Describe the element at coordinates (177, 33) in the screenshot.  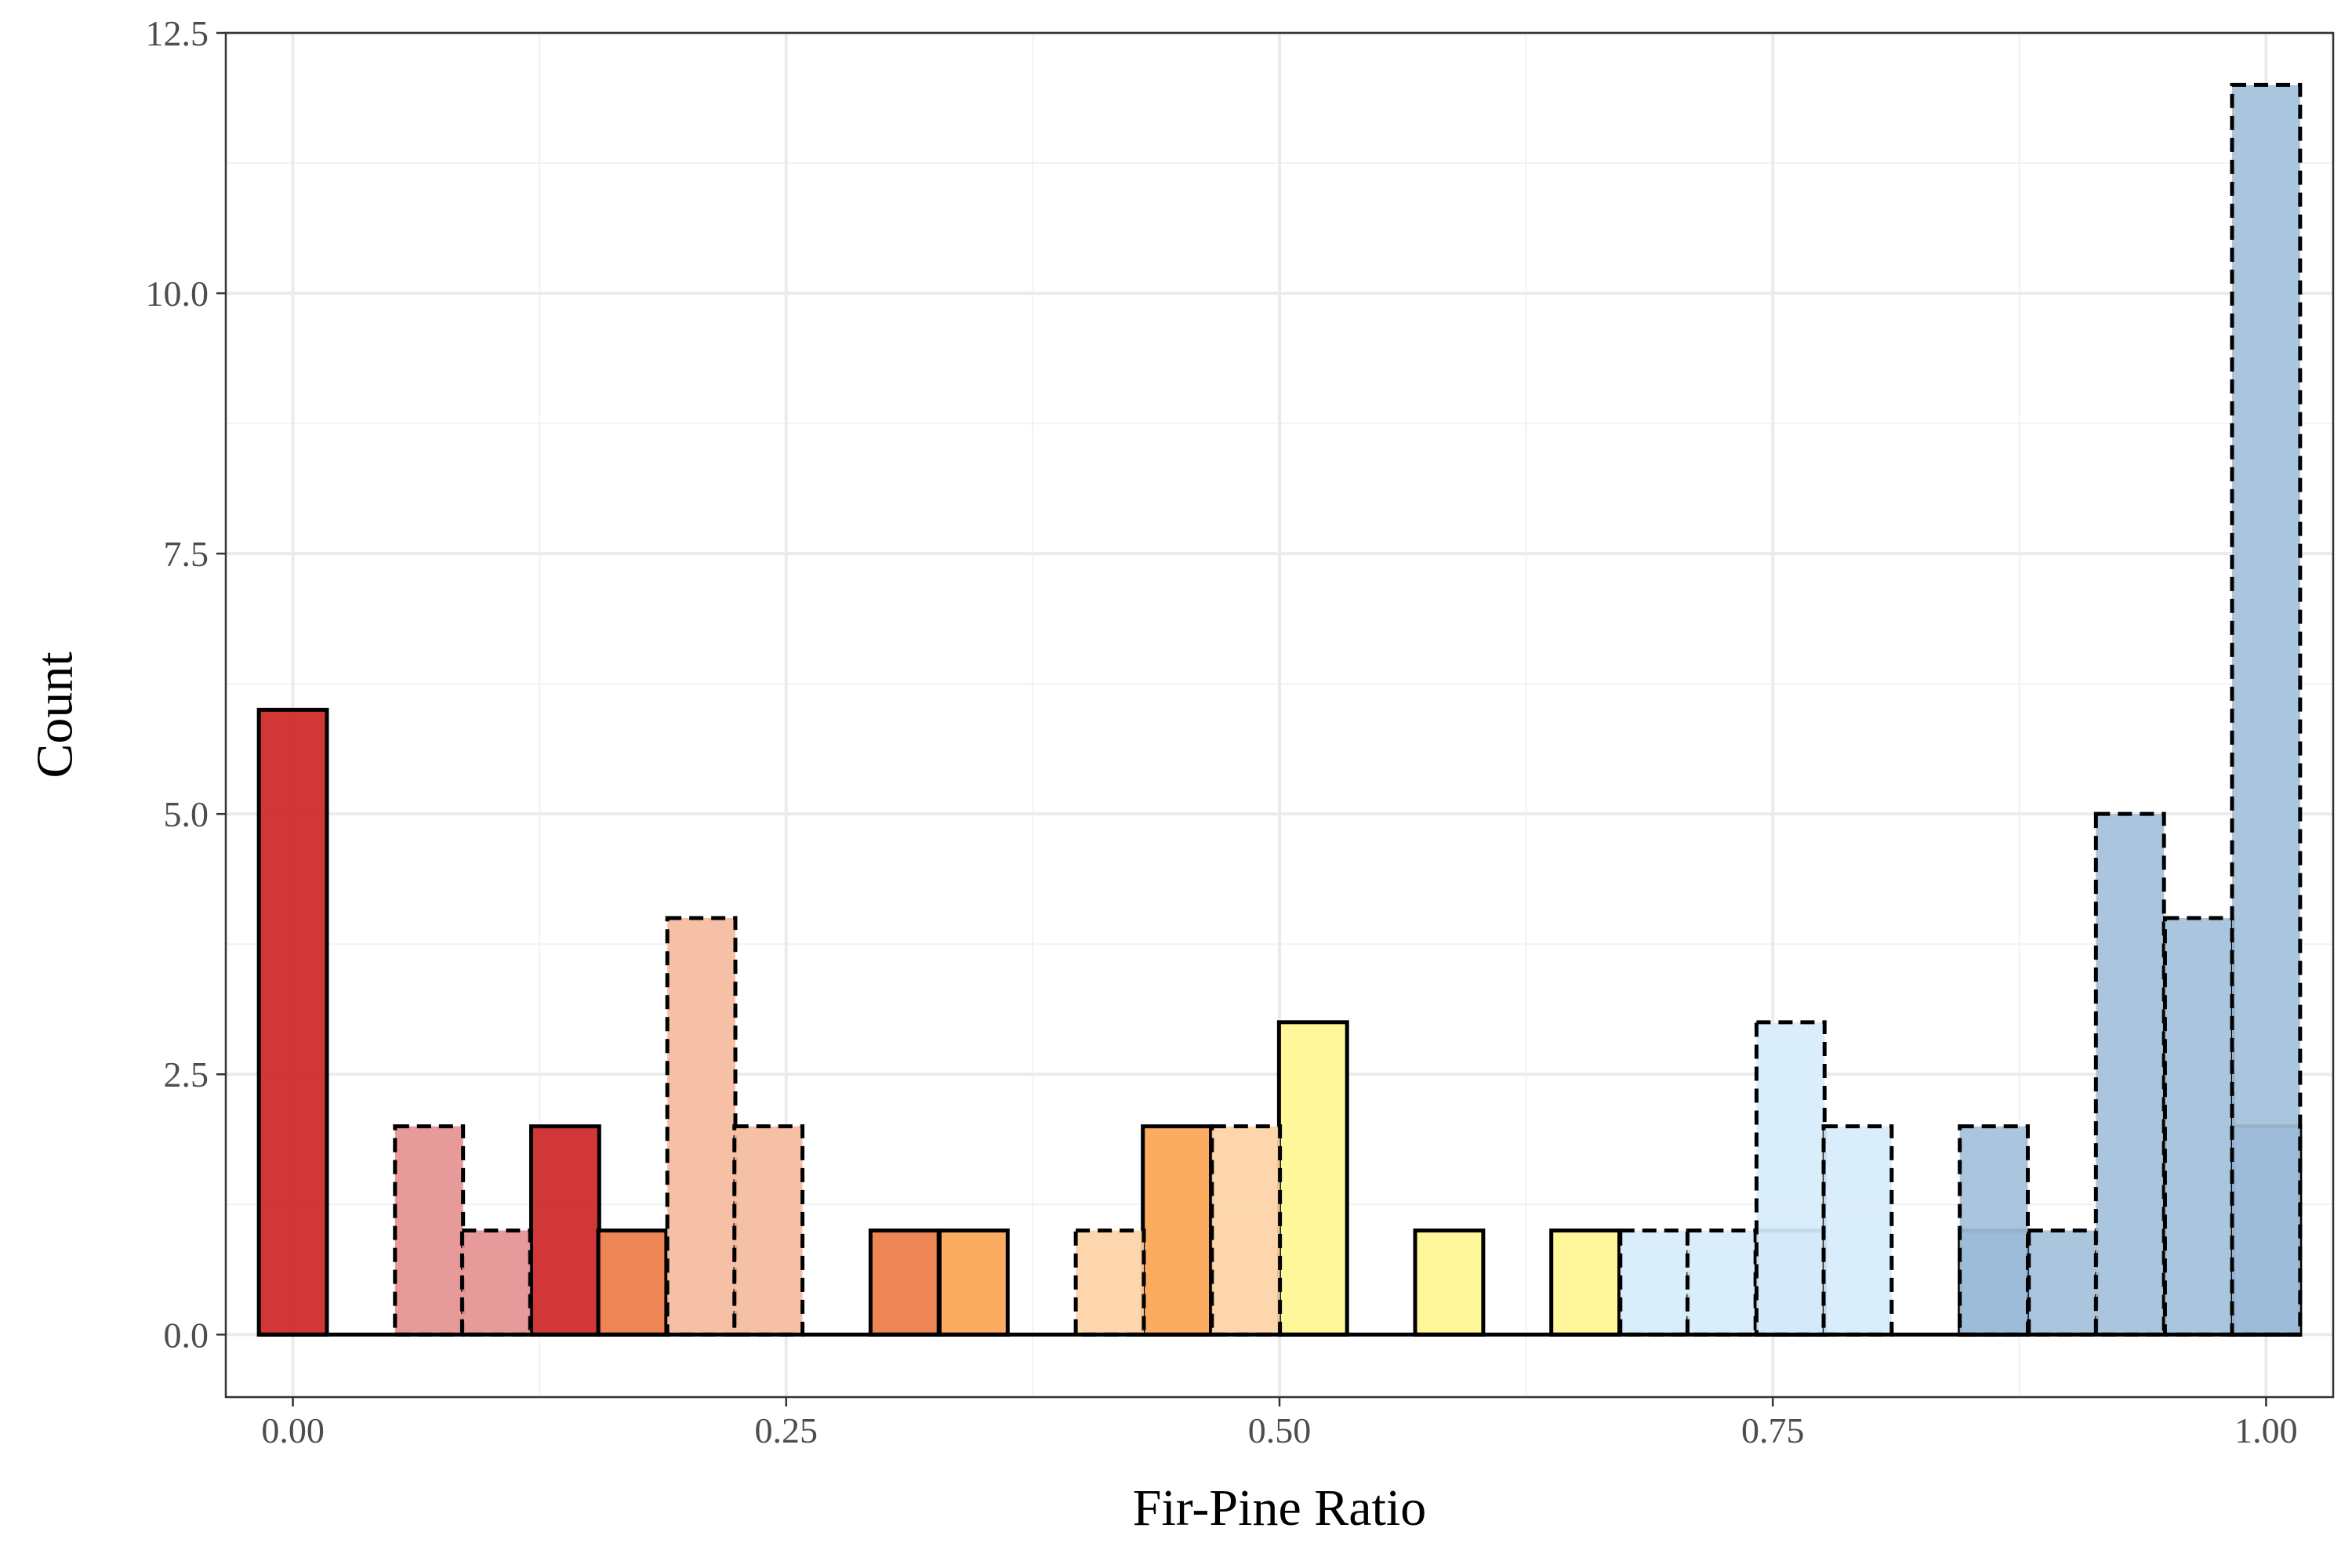
I see `y-tick-label: 12.5` at that location.